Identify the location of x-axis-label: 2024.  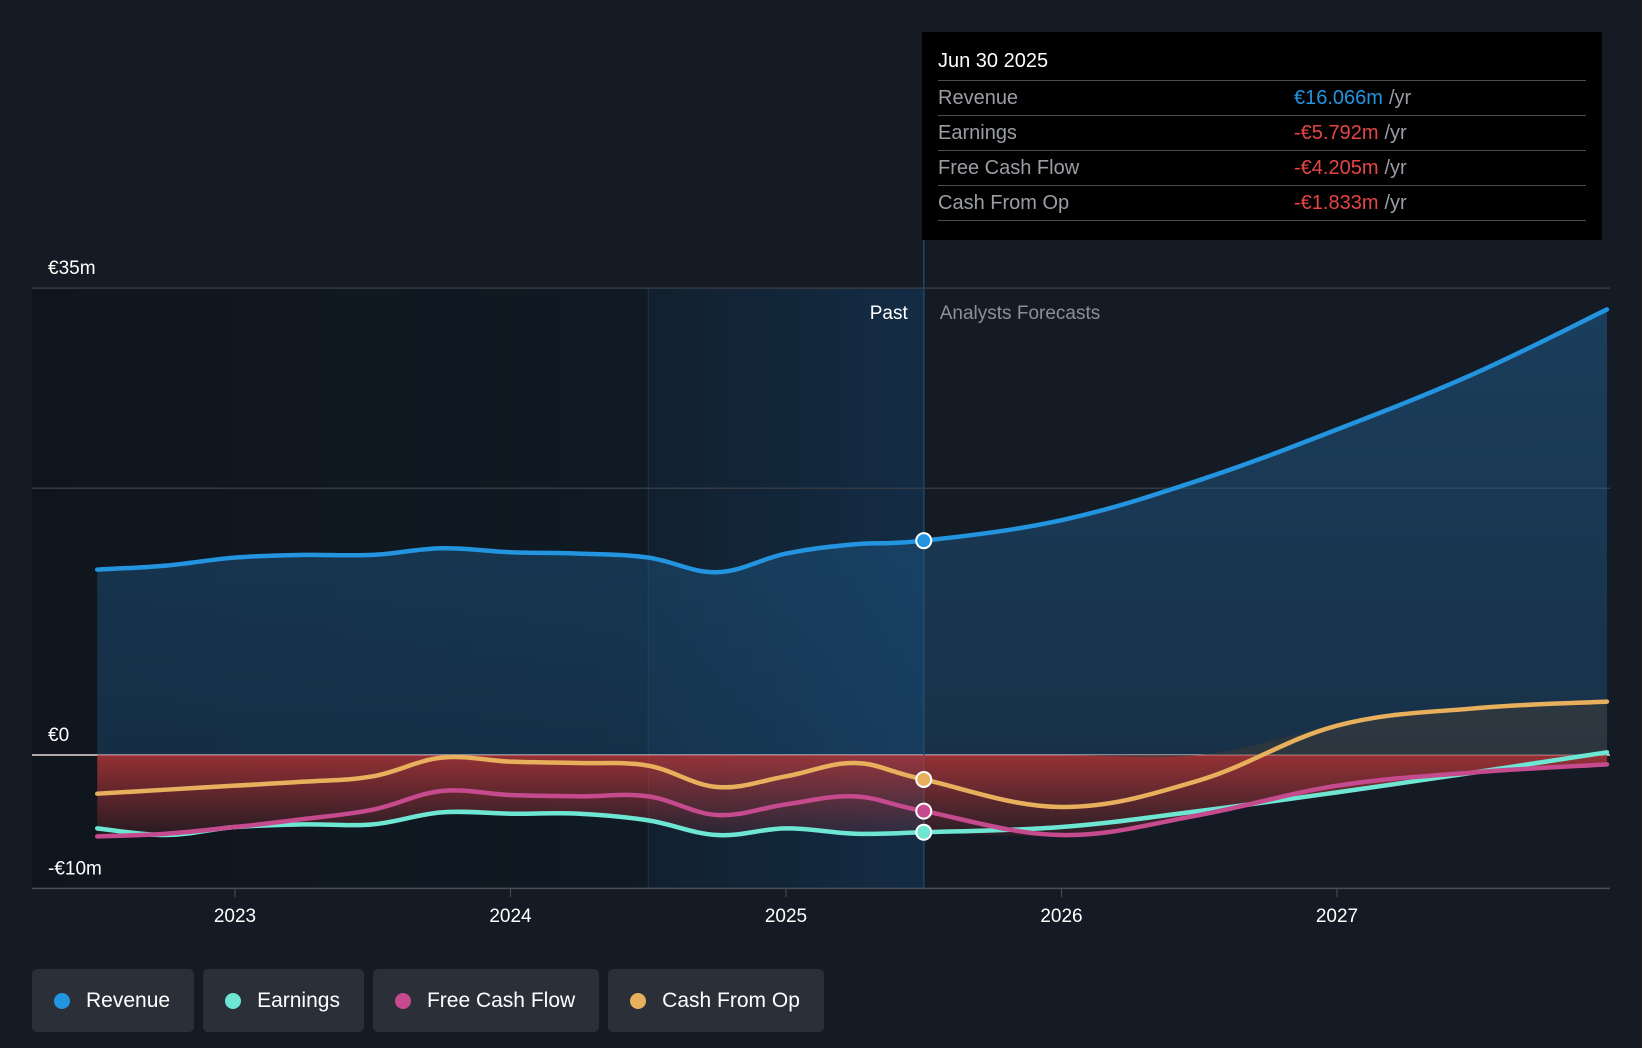
(510, 916).